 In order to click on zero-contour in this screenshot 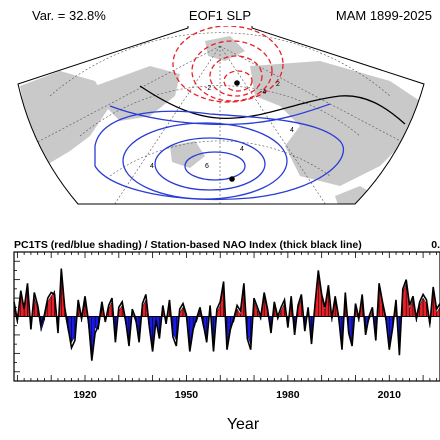, I will do `click(272, 105)`.